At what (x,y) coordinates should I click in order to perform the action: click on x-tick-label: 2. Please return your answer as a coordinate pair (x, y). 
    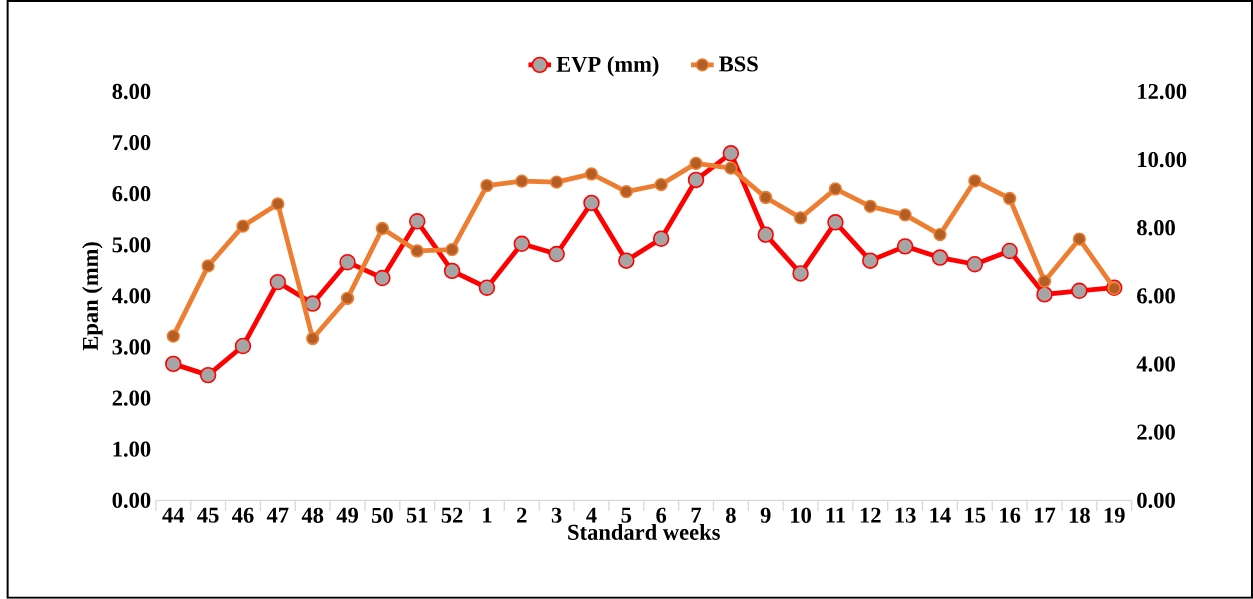
    Looking at the image, I should click on (522, 515).